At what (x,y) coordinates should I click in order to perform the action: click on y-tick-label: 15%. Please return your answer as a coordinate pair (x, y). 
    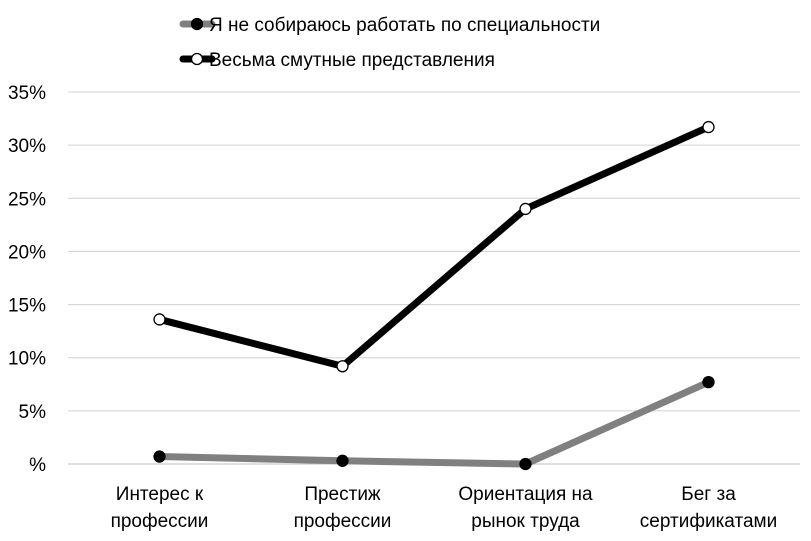
    Looking at the image, I should click on (27, 306).